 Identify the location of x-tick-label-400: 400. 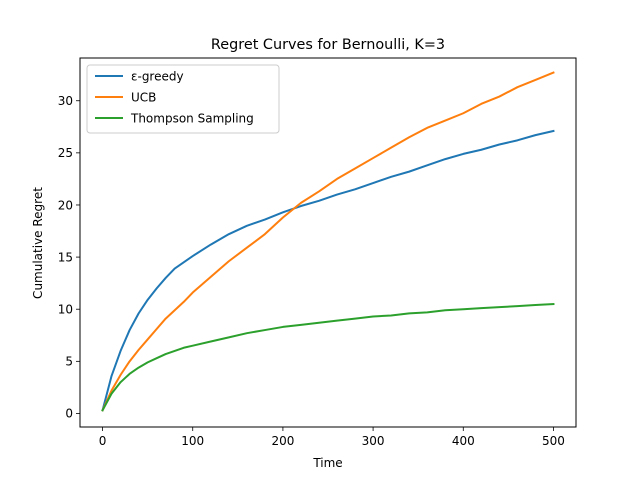
(463, 441).